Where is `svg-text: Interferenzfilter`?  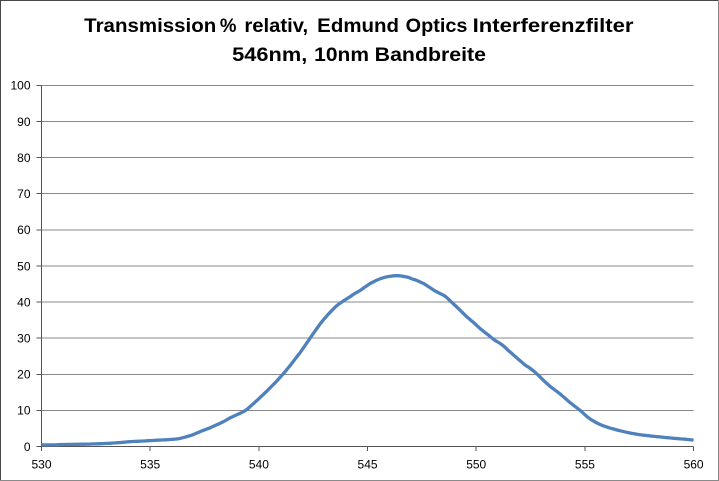 svg-text: Interferenzfilter is located at coordinates (553, 26).